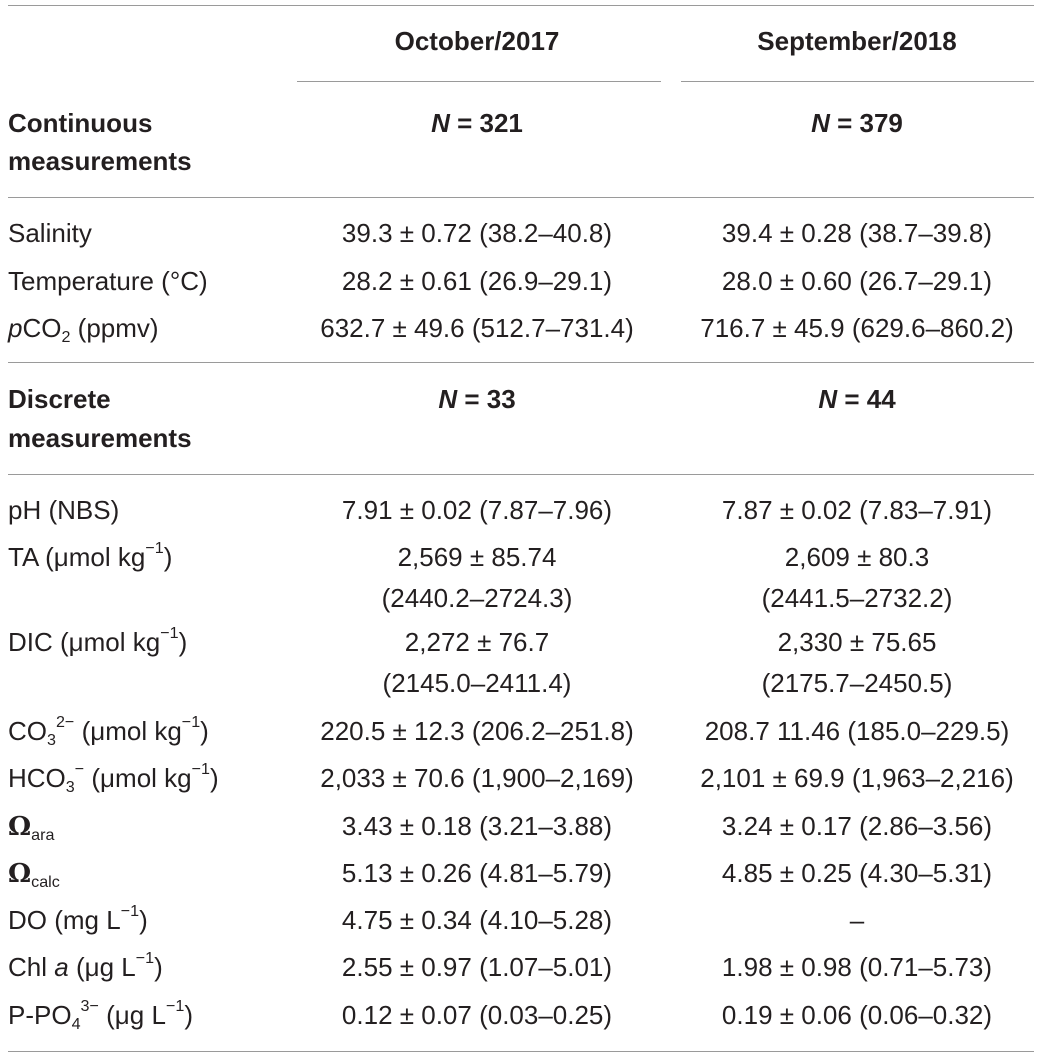 Image resolution: width=1041 pixels, height=1056 pixels. Describe the element at coordinates (521, 5) in the screenshot. I see `top-rule` at that location.